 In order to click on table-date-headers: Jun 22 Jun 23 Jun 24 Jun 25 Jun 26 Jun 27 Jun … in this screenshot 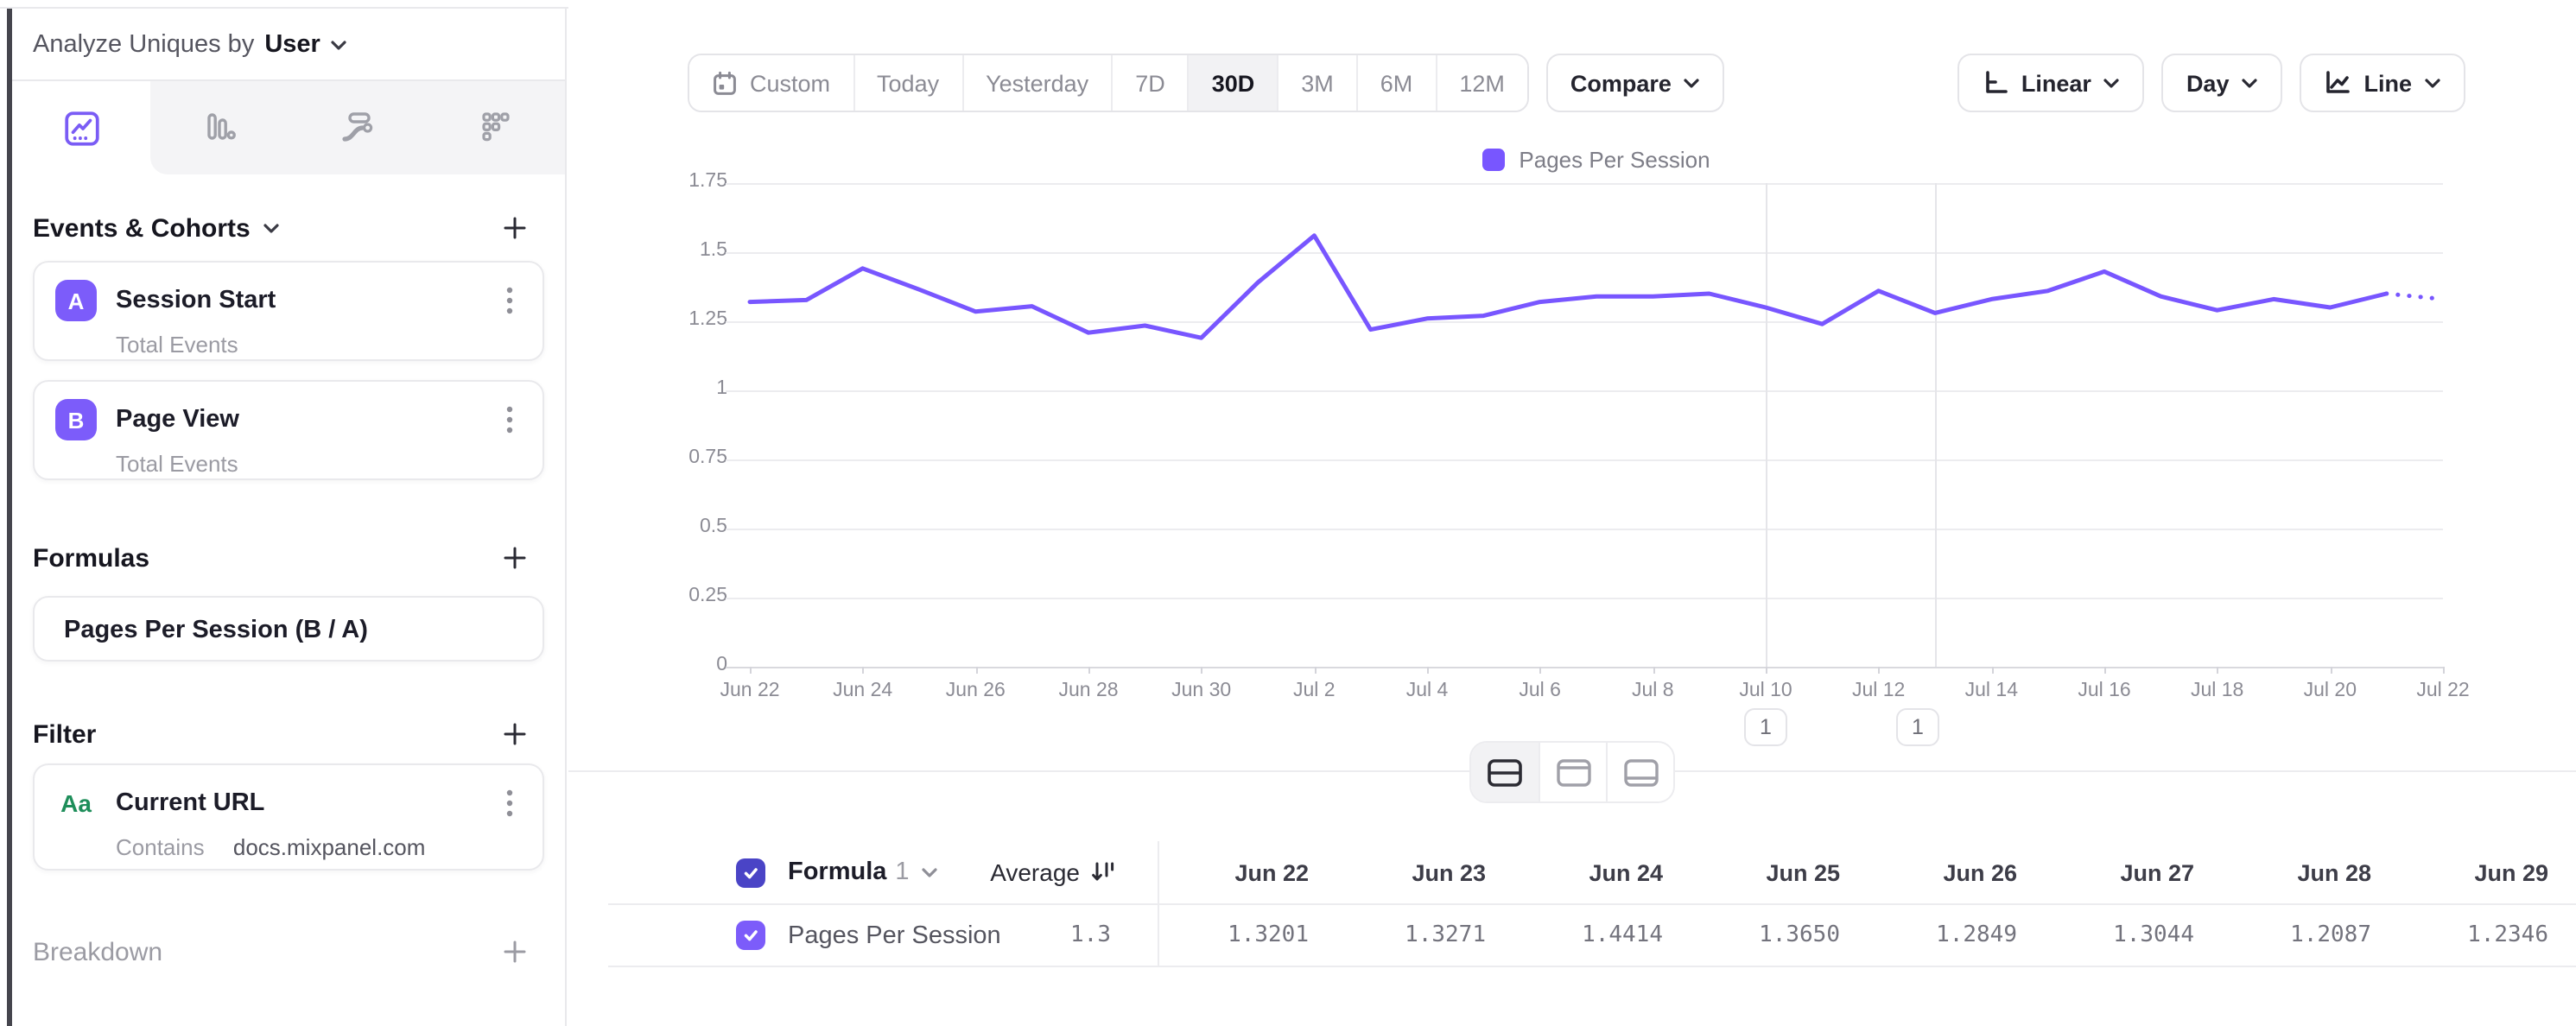, I will do `click(1867, 872)`.